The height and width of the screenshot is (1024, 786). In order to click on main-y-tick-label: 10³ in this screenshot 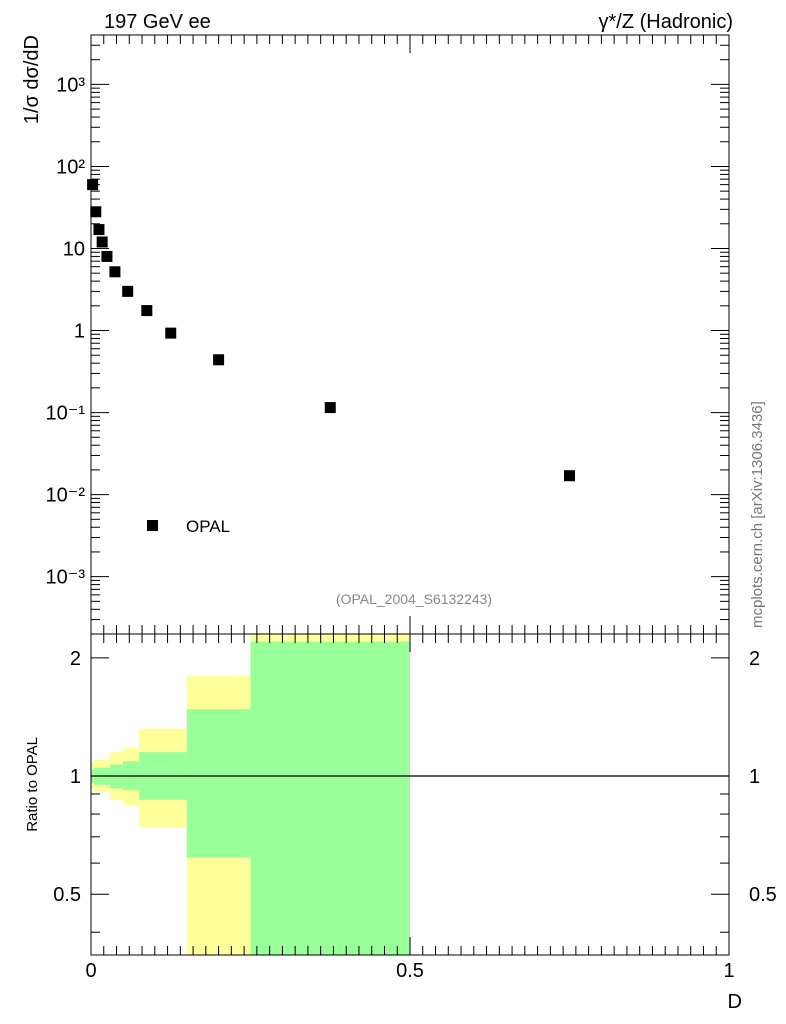, I will do `click(70, 85)`.